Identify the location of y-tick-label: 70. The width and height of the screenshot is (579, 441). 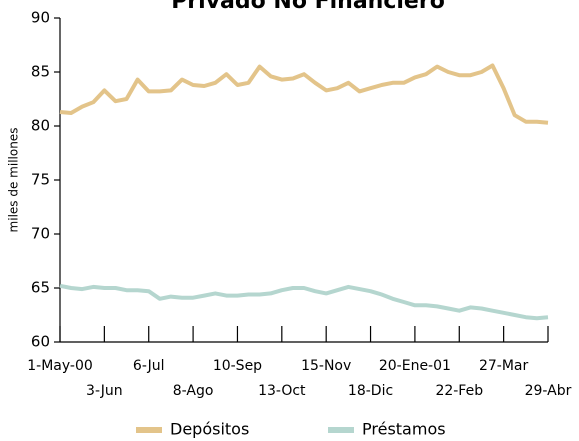
(40, 234).